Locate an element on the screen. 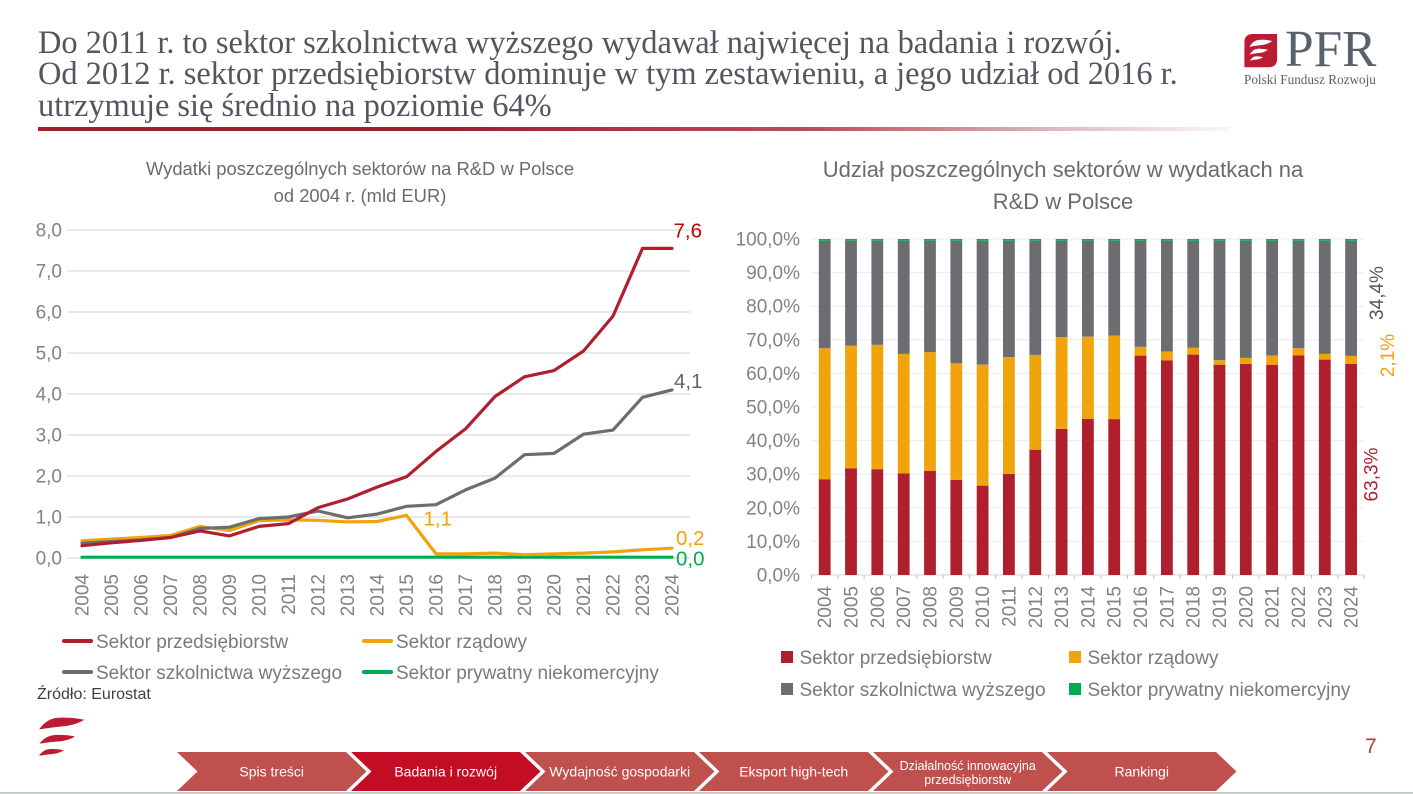 The image size is (1413, 794). svg-text: 4,0 is located at coordinates (49, 395).